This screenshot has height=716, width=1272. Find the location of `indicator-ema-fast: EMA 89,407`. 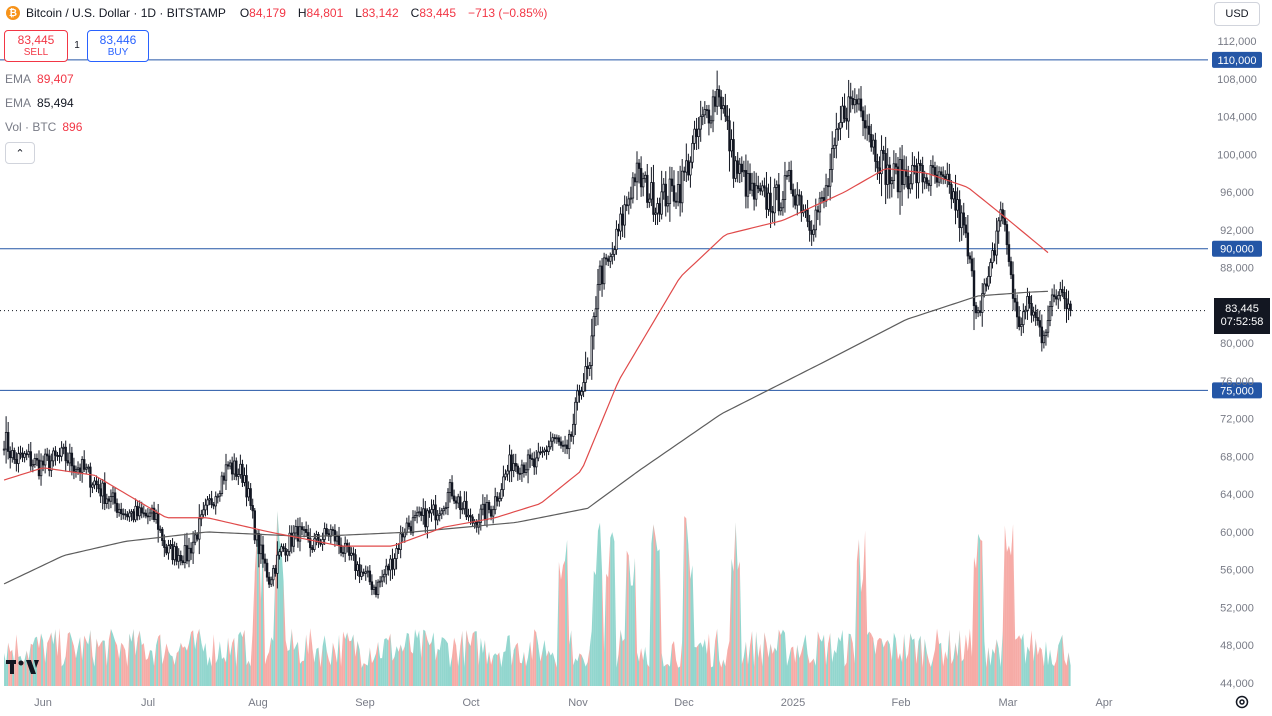

indicator-ema-fast: EMA 89,407 is located at coordinates (39, 79).